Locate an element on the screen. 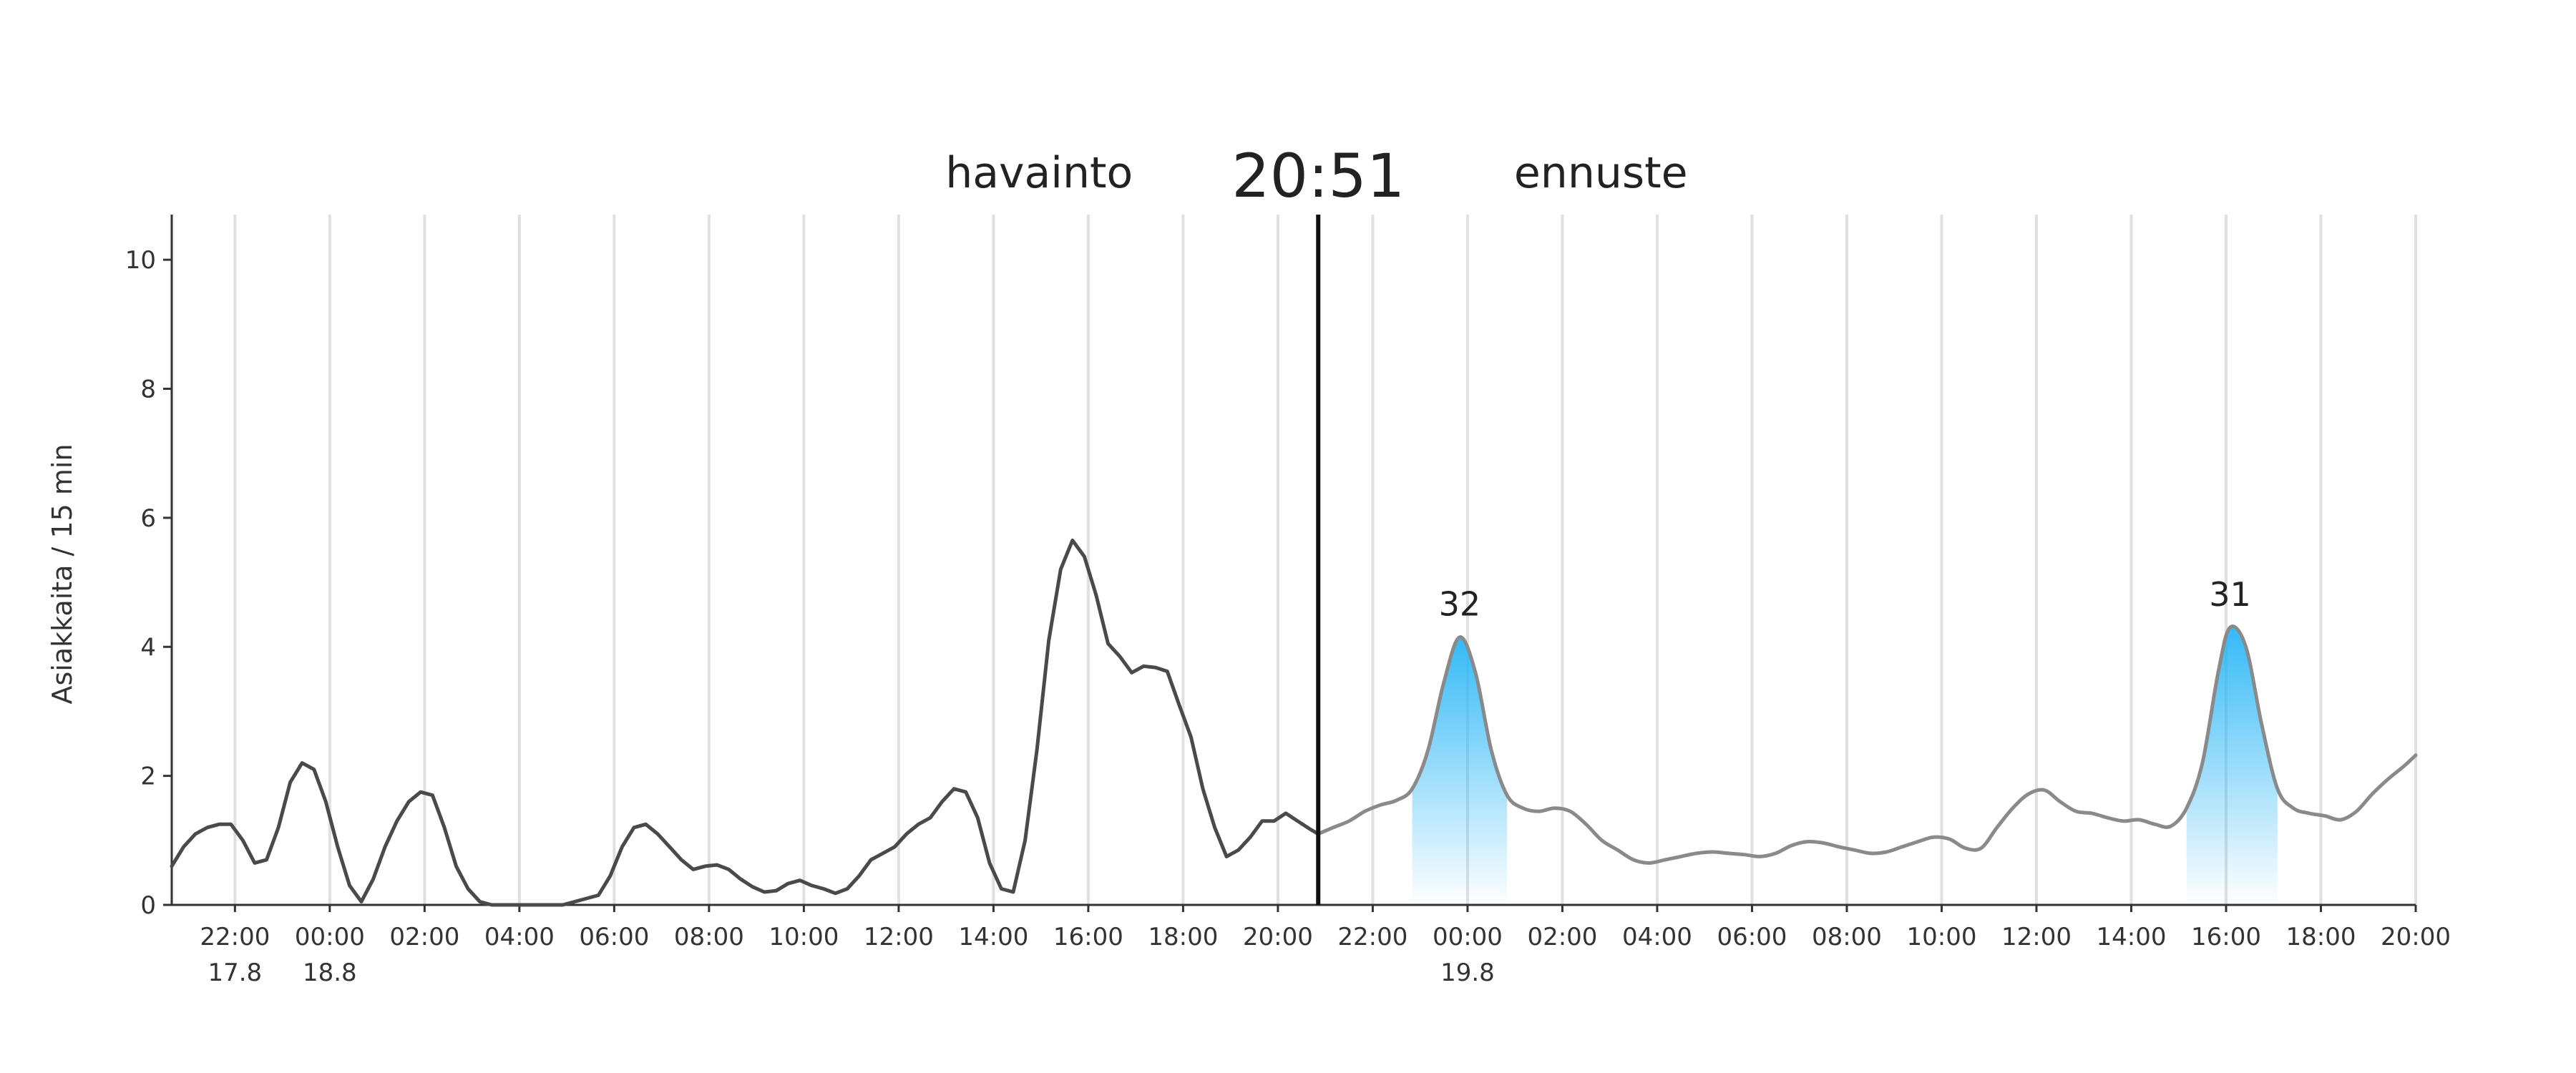 Image resolution: width=2576 pixels, height=1073 pixels. current-time-label: 20:51 is located at coordinates (1318, 176).